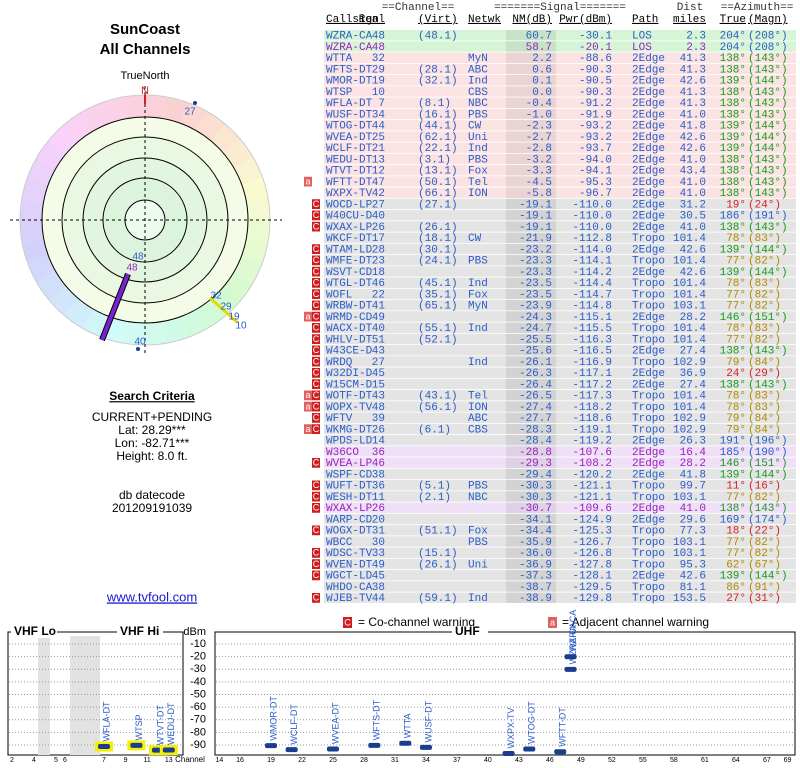 The width and height of the screenshot is (800, 768). Describe the element at coordinates (198, 707) in the screenshot. I see `y-tick-label: -60` at that location.